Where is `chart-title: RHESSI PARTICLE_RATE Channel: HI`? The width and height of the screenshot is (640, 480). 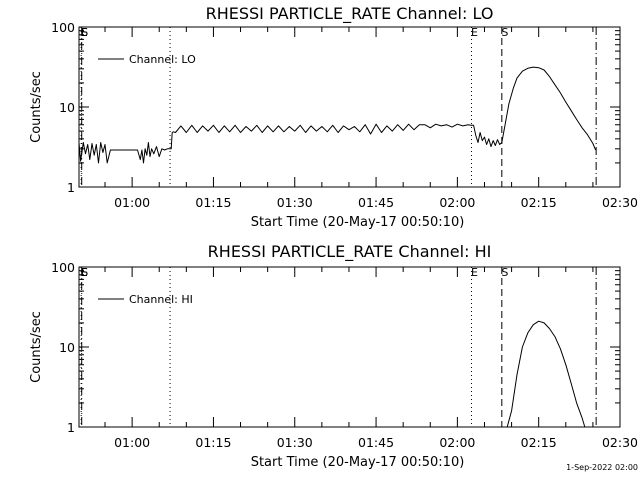
chart-title: RHESSI PARTICLE_RATE Channel: HI is located at coordinates (350, 252).